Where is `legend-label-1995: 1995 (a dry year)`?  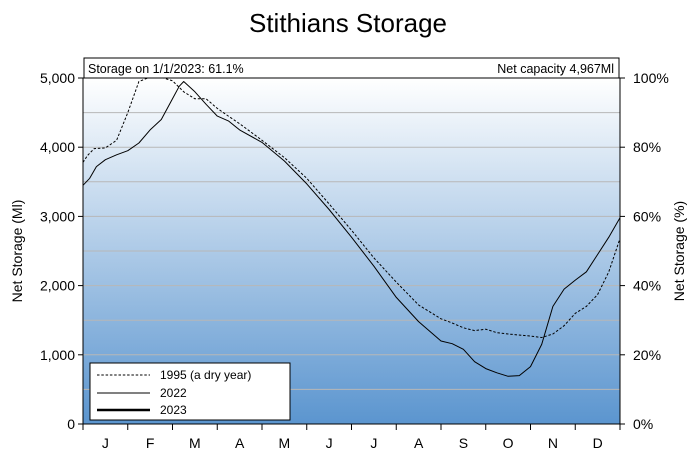
legend-label-1995: 1995 (a dry year) is located at coordinates (205, 375).